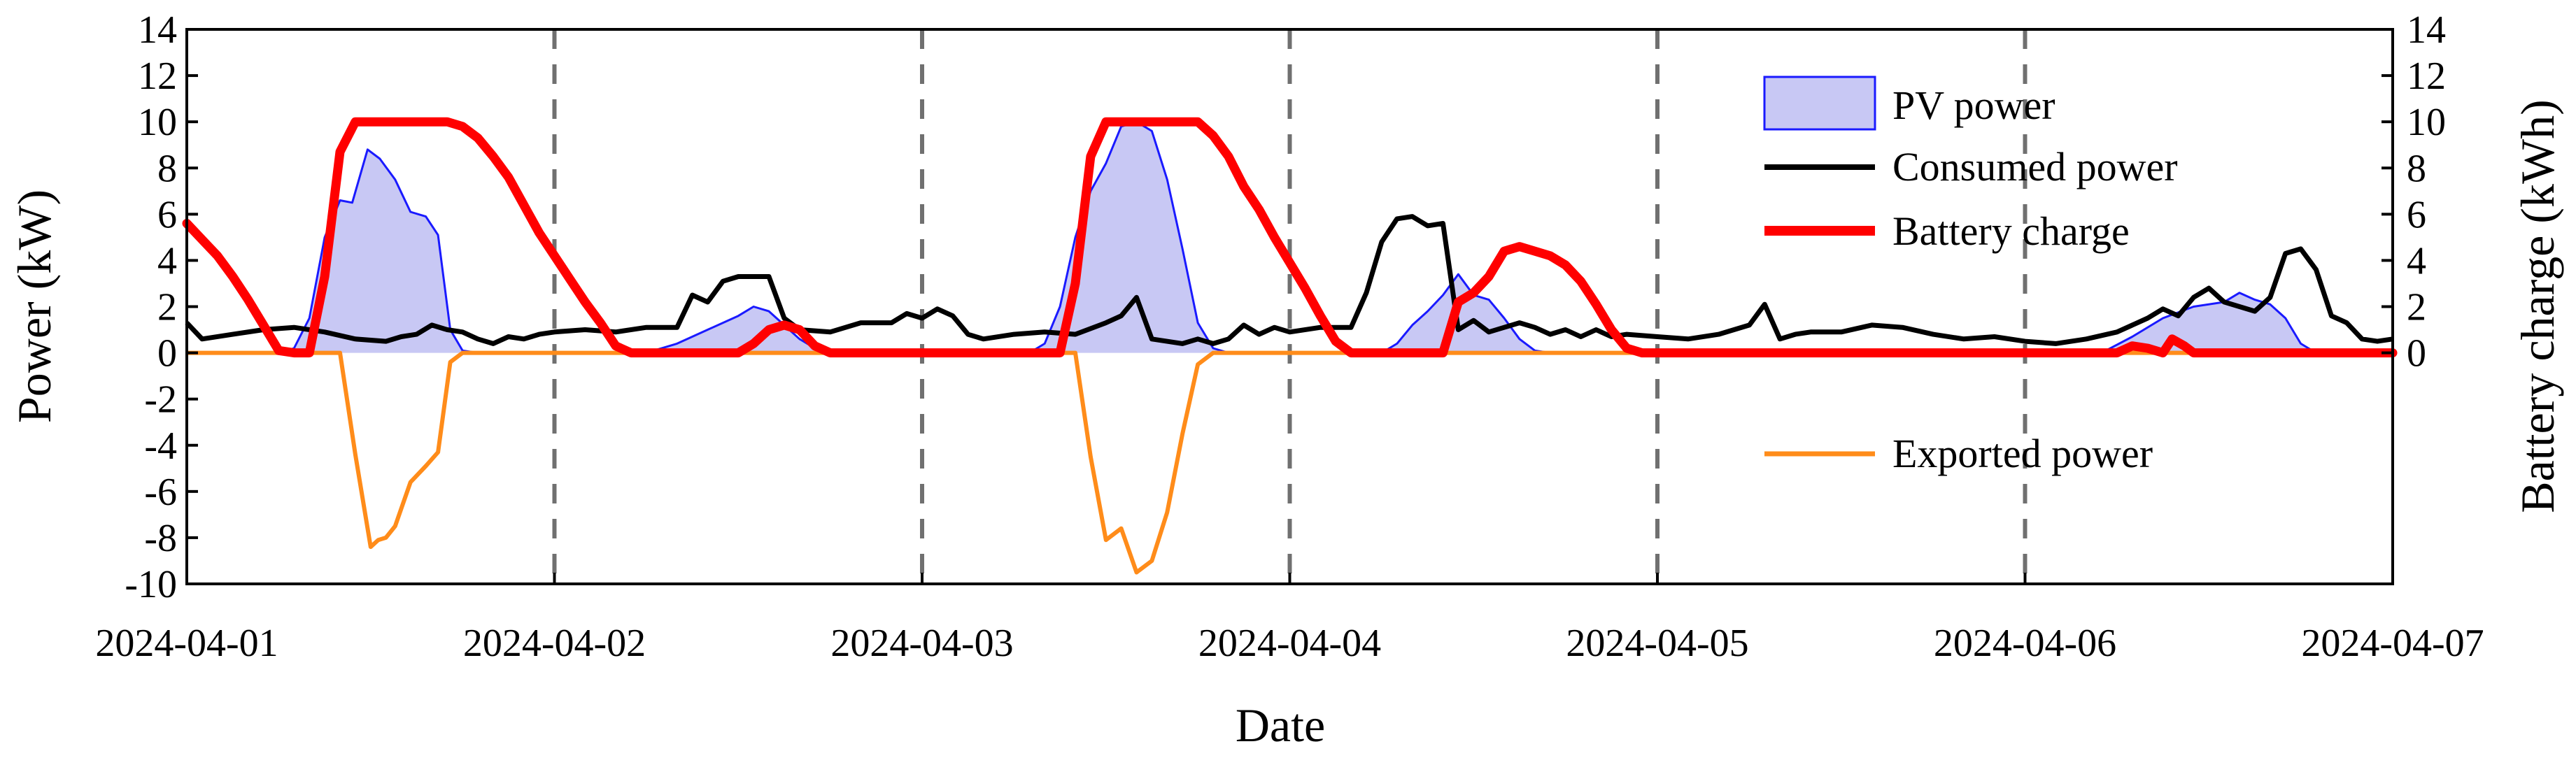 This screenshot has height=765, width=2576. Describe the element at coordinates (167, 354) in the screenshot. I see `y-left-tick-label: 0` at that location.